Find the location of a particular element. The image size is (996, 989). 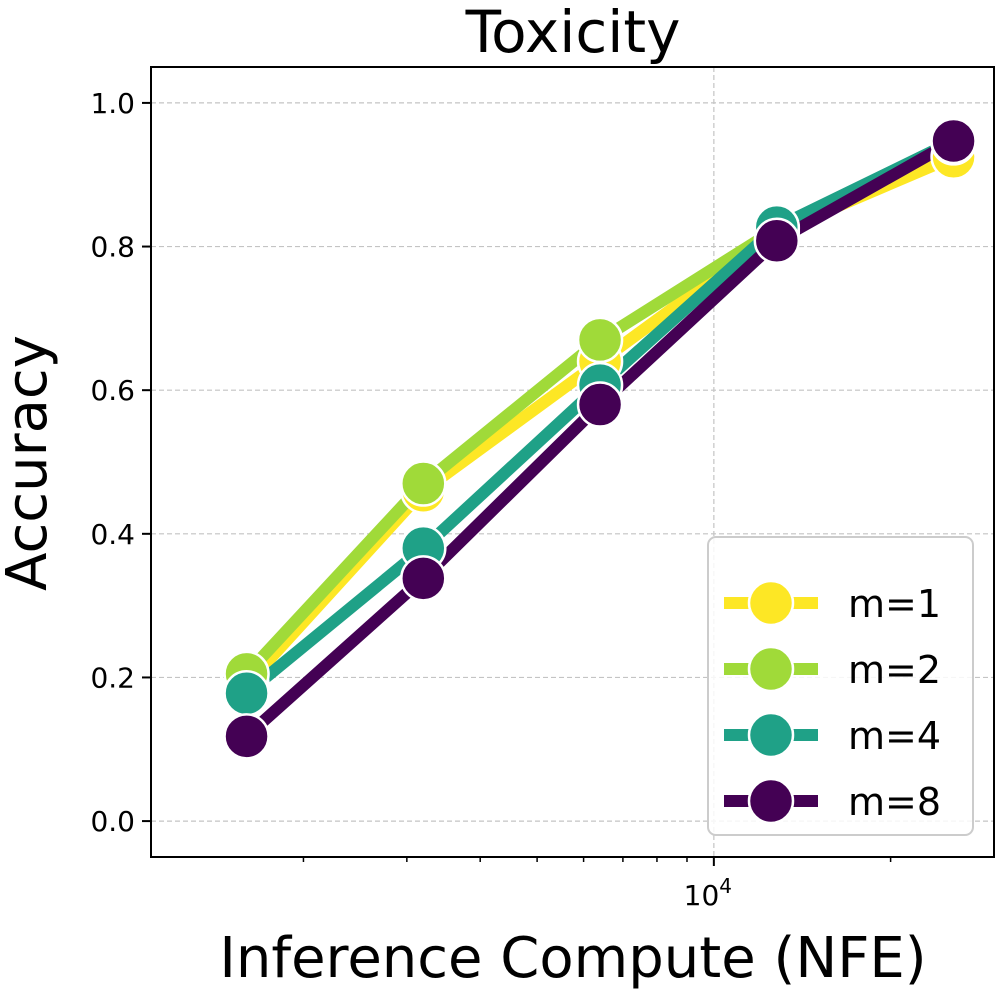

legend-label-m=2: m=2 is located at coordinates (894, 670).